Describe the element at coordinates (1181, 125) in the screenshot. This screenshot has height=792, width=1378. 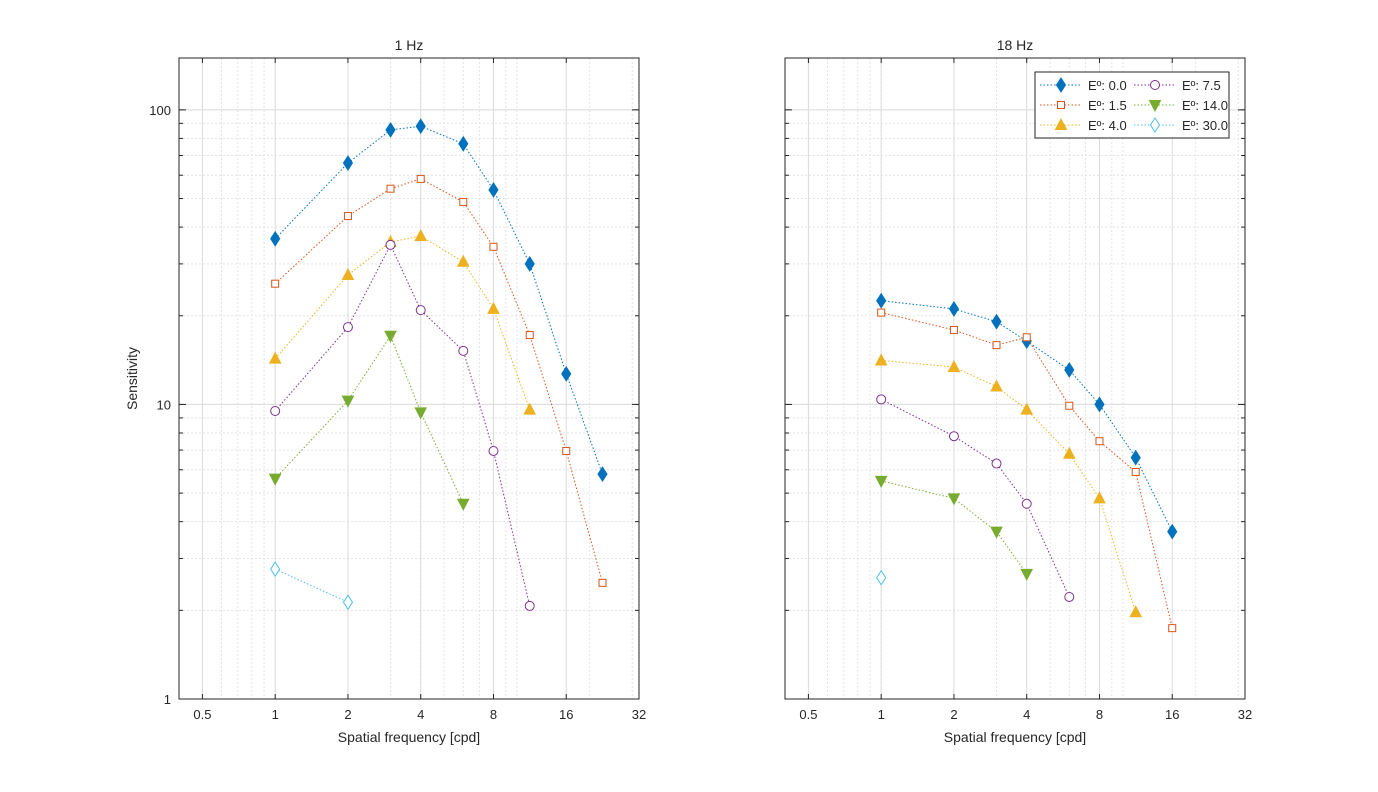
I see `legend-entry-5: Eº: 30.0` at that location.